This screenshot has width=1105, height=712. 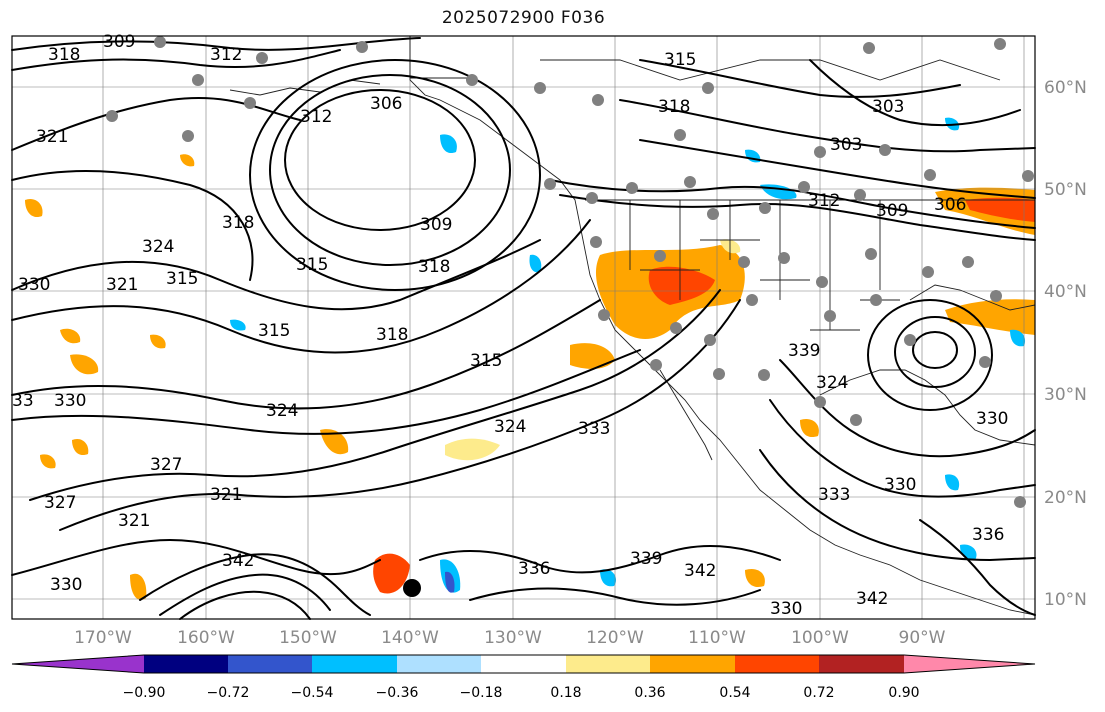 I want to click on black-marker-dot, so click(x=412, y=588).